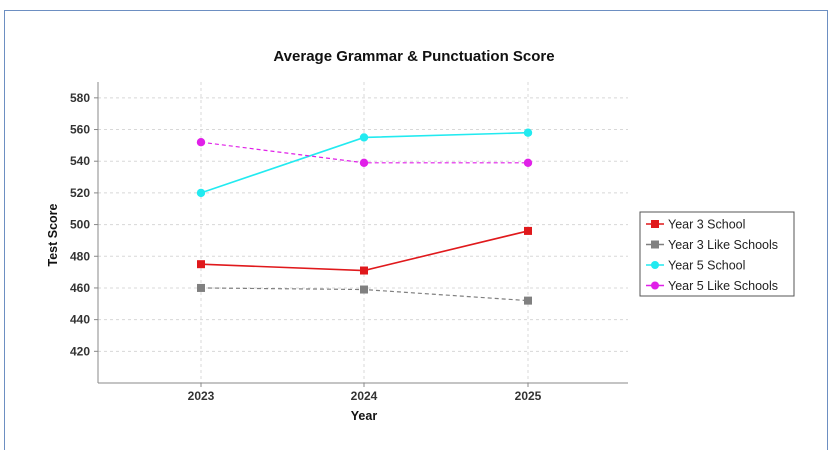 The width and height of the screenshot is (829, 450). What do you see at coordinates (80, 193) in the screenshot?
I see `y-tick-label: 520` at bounding box center [80, 193].